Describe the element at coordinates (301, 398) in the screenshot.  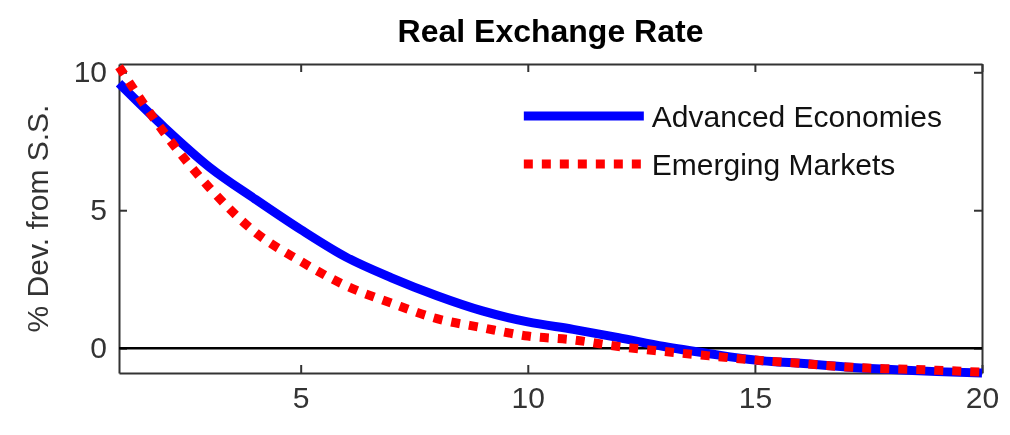
I see `x-tick-label: 5` at that location.